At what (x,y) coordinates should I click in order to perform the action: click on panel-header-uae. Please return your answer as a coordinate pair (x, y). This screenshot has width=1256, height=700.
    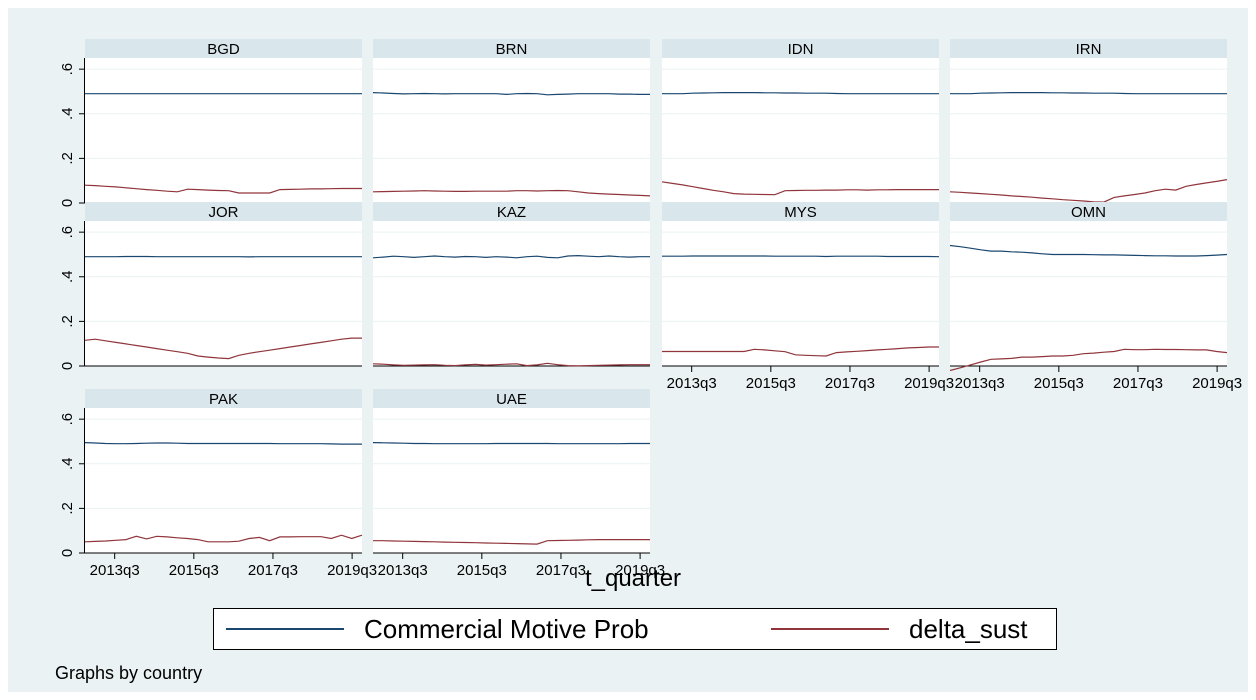
    Looking at the image, I should click on (511, 398).